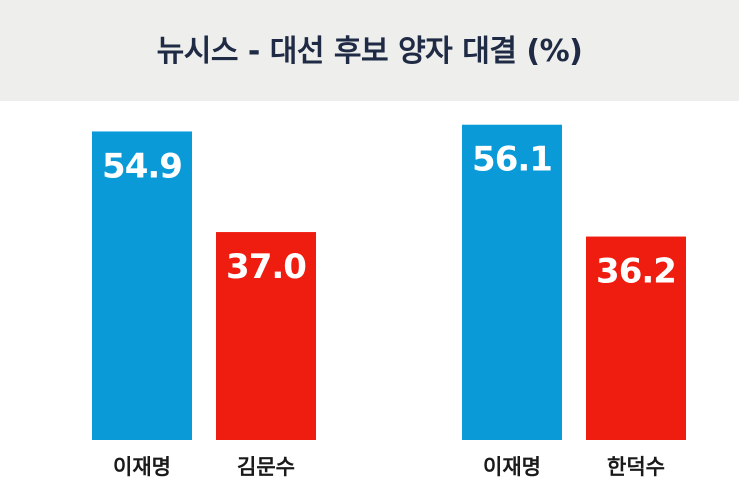  I want to click on bar-value-label: 56.1, so click(512, 160).